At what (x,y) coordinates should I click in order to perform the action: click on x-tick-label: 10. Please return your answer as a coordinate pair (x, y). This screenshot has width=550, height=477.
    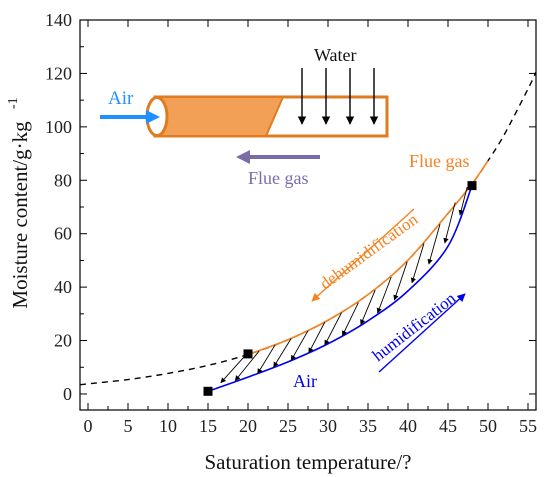
    Looking at the image, I should click on (168, 426).